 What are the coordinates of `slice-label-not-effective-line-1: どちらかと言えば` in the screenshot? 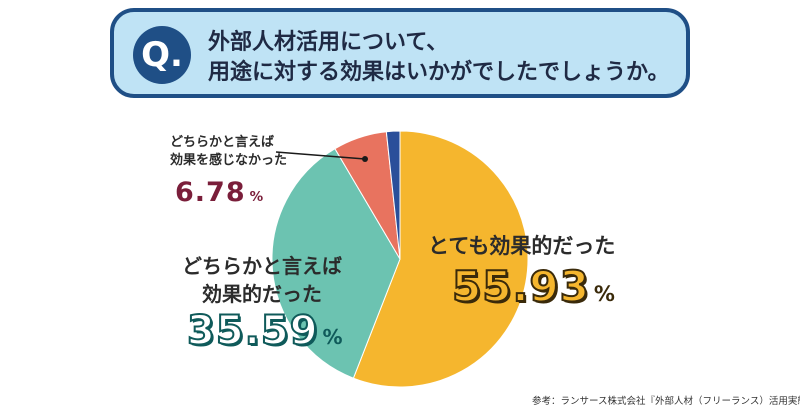 It's located at (222, 142).